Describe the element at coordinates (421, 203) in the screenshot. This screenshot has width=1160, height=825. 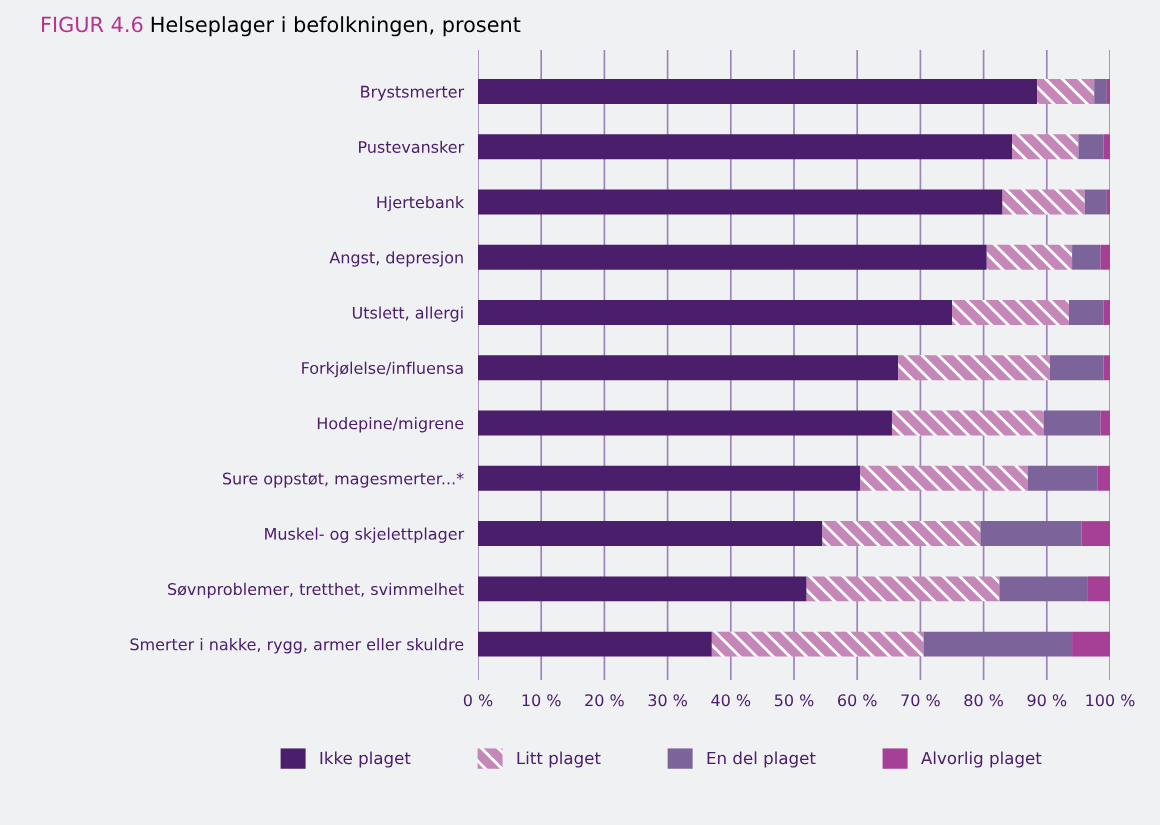
I see `y-tick-label: Hjertebank` at that location.